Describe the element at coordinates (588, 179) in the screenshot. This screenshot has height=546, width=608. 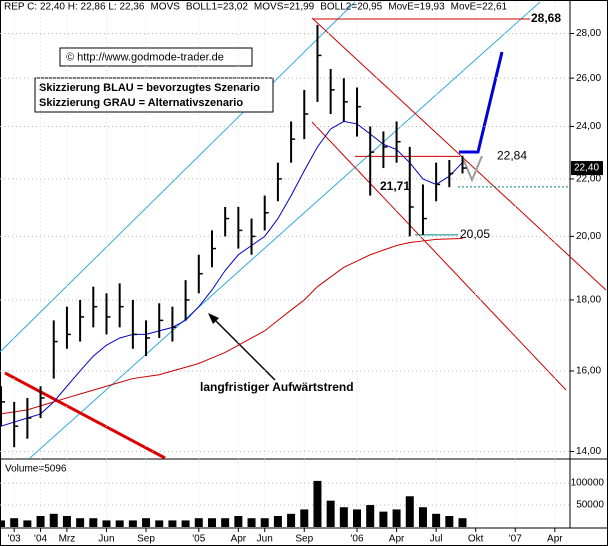
I see `y-tick-label: 22,00` at that location.